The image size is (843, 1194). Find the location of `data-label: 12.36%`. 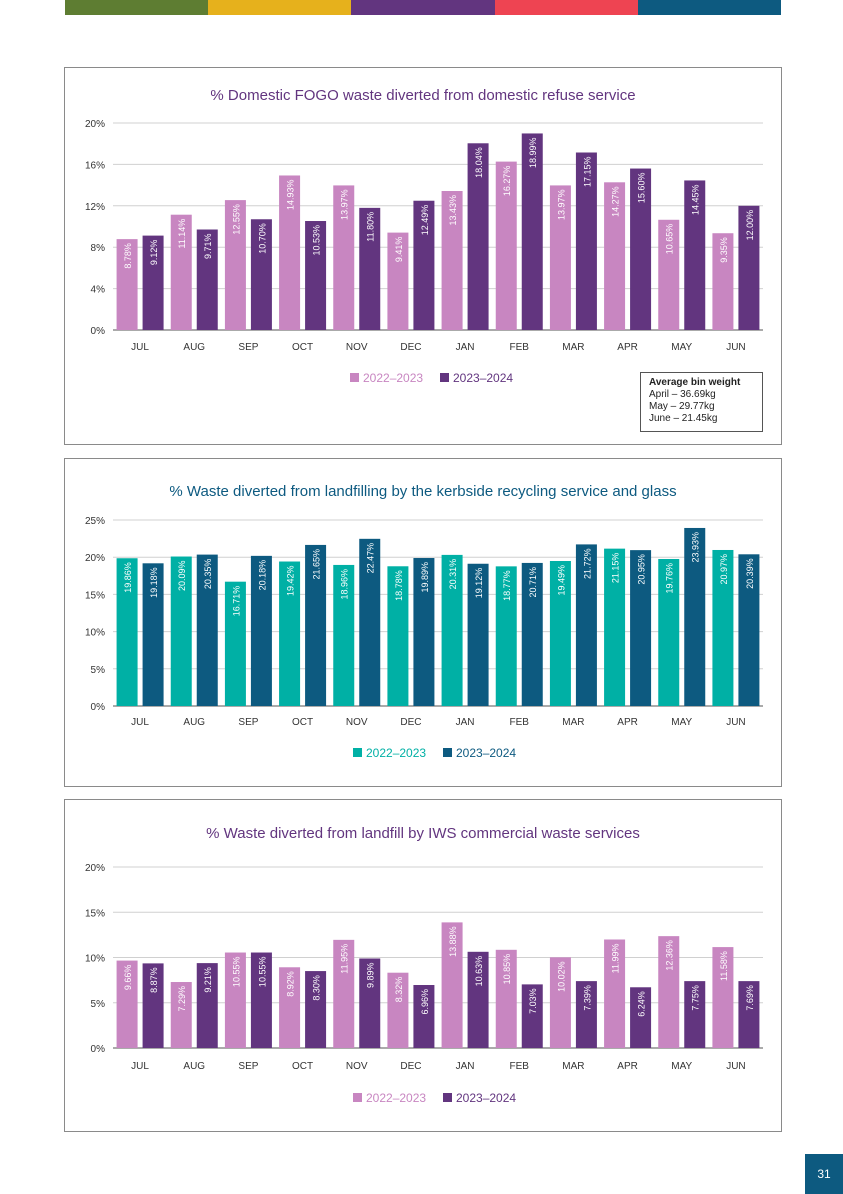

data-label: 12.36% is located at coordinates (670, 955).